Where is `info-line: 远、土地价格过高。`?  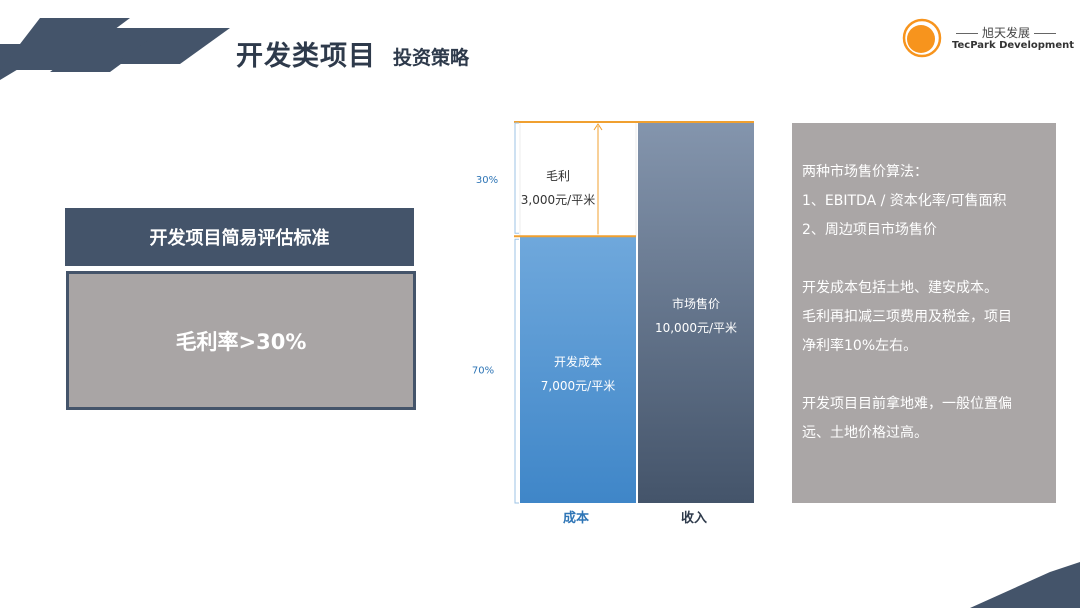 info-line: 远、土地价格过高。 is located at coordinates (865, 433).